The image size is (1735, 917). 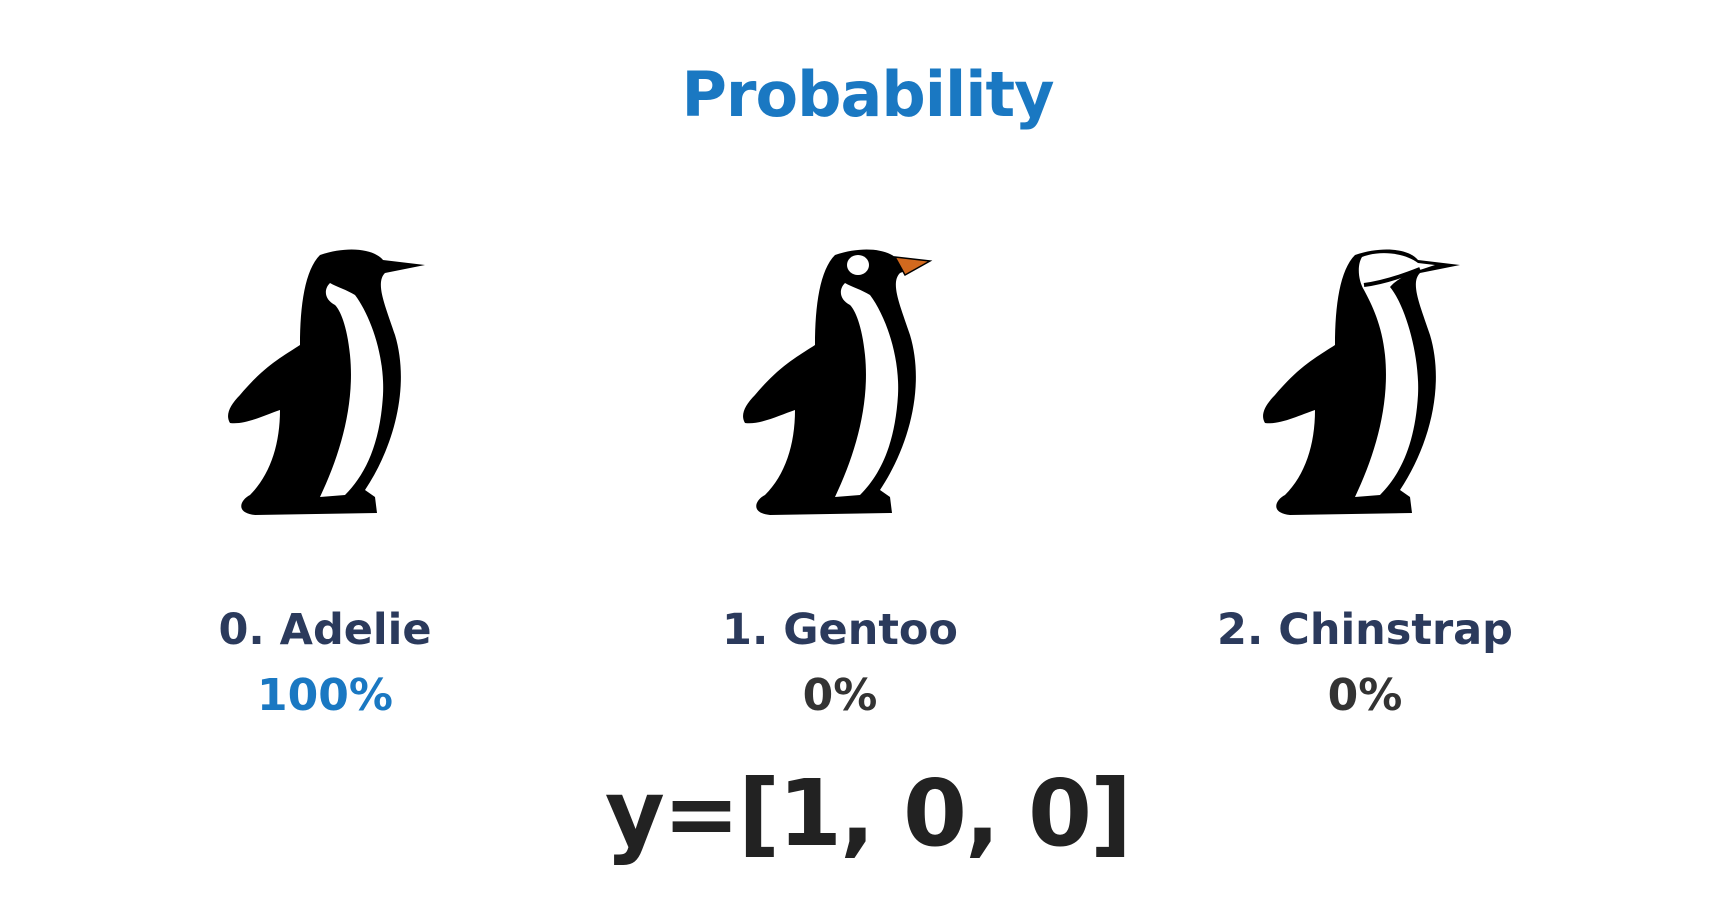 I want to click on gentoo-penguin-icon, so click(x=850, y=385).